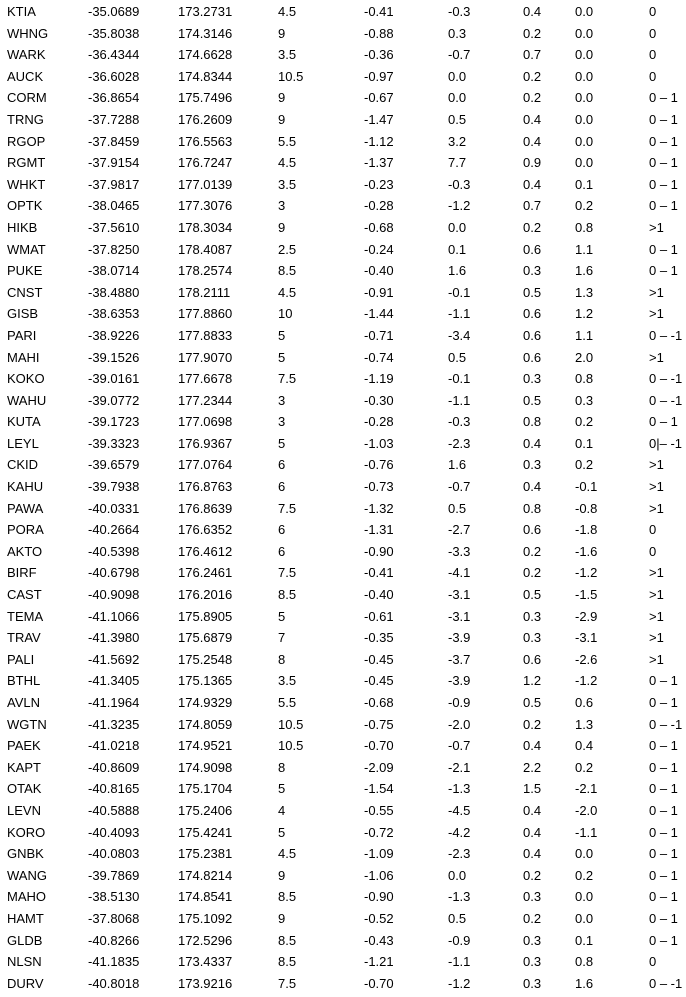 This screenshot has height=997, width=686. Describe the element at coordinates (532, 443) in the screenshot. I see `value-f-cell: 0.4` at that location.